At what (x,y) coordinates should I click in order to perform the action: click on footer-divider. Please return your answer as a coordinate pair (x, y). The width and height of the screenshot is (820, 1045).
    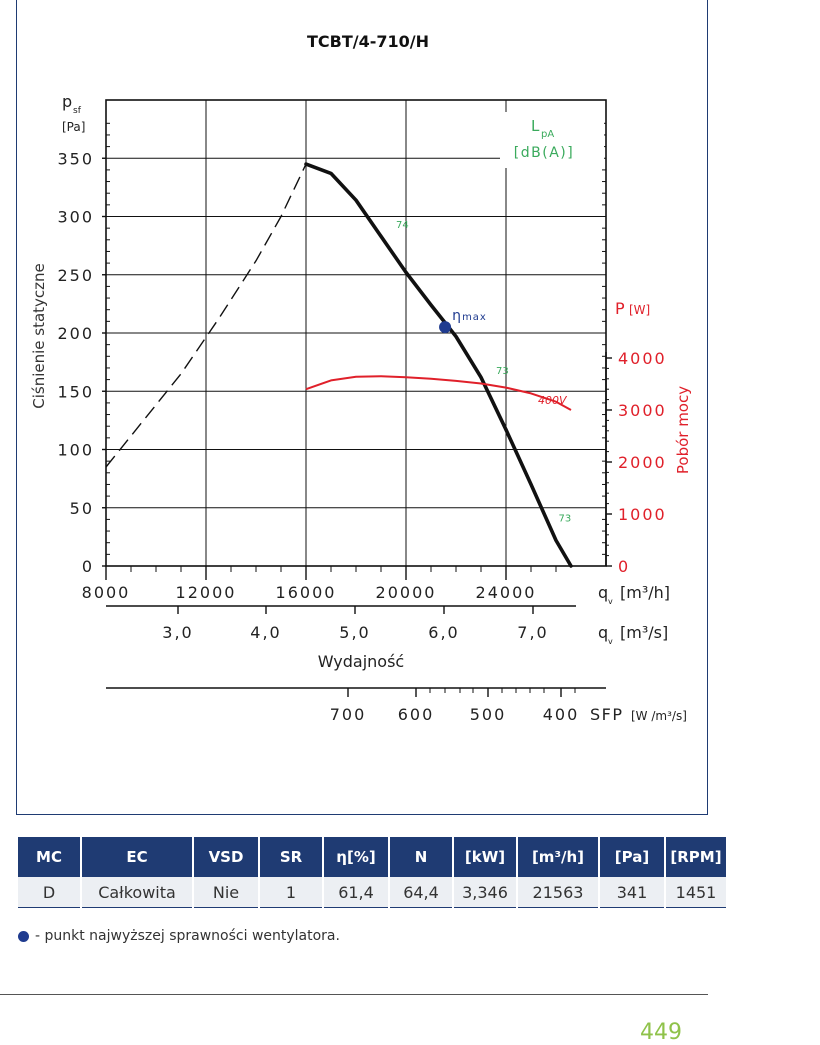
    Looking at the image, I should click on (354, 994).